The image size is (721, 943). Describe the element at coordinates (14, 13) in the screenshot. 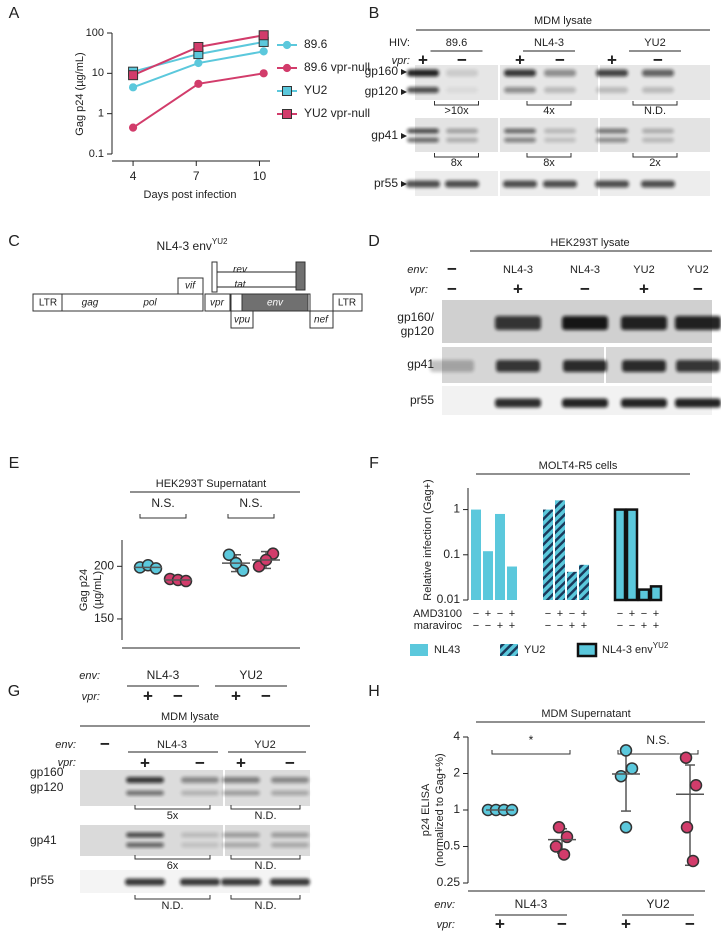

I see `panel-label: A` at that location.